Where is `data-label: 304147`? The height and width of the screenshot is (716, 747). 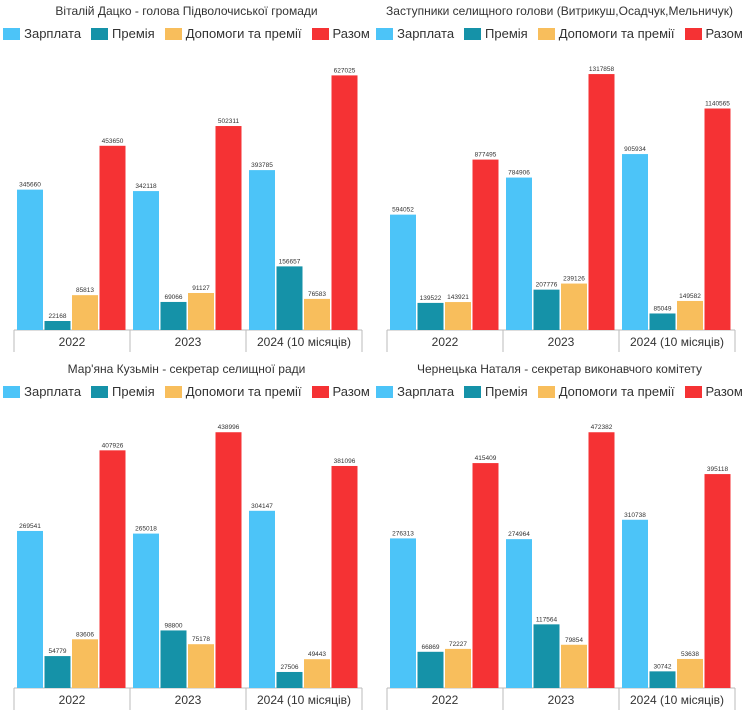
data-label: 304147 is located at coordinates (262, 506).